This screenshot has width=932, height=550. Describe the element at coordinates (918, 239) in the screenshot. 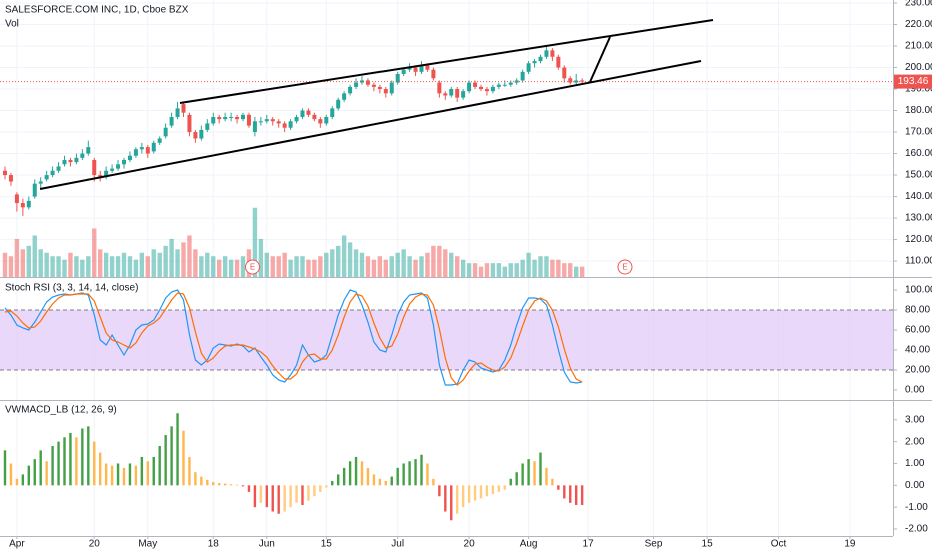

I see `y-tick-label: 120.00` at that location.